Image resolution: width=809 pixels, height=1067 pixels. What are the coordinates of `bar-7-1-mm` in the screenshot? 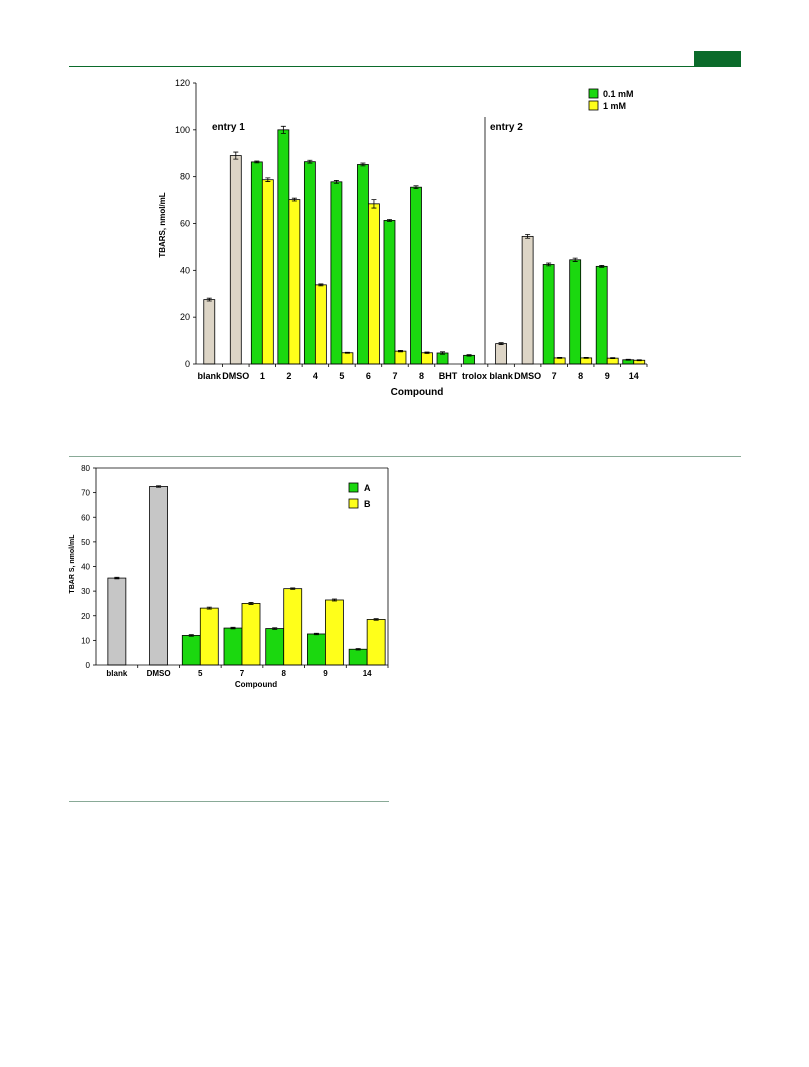 It's located at (400, 357).